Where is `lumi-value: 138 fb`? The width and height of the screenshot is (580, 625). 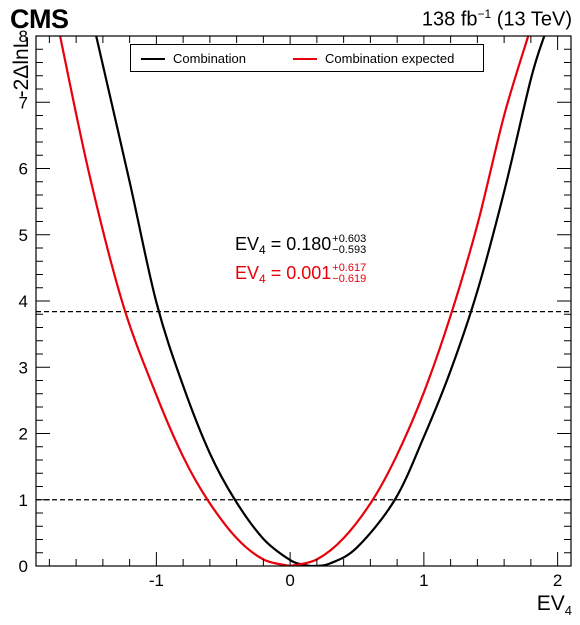 lumi-value: 138 fb is located at coordinates (449, 19).